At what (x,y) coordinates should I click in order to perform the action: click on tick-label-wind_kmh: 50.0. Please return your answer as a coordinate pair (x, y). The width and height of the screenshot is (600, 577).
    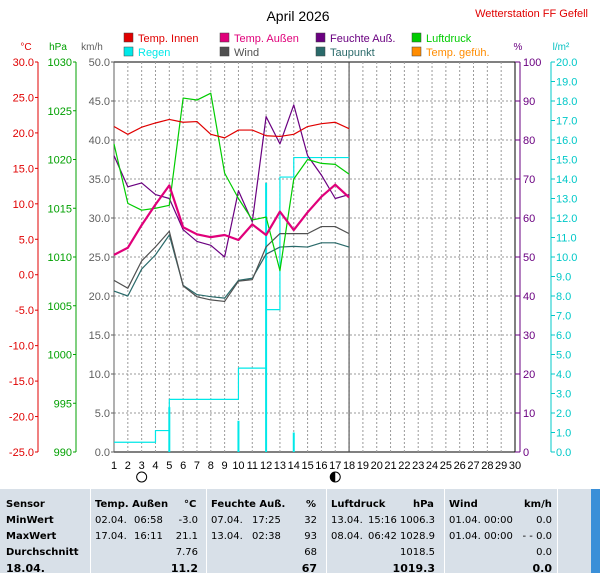
    Looking at the image, I should click on (99, 63).